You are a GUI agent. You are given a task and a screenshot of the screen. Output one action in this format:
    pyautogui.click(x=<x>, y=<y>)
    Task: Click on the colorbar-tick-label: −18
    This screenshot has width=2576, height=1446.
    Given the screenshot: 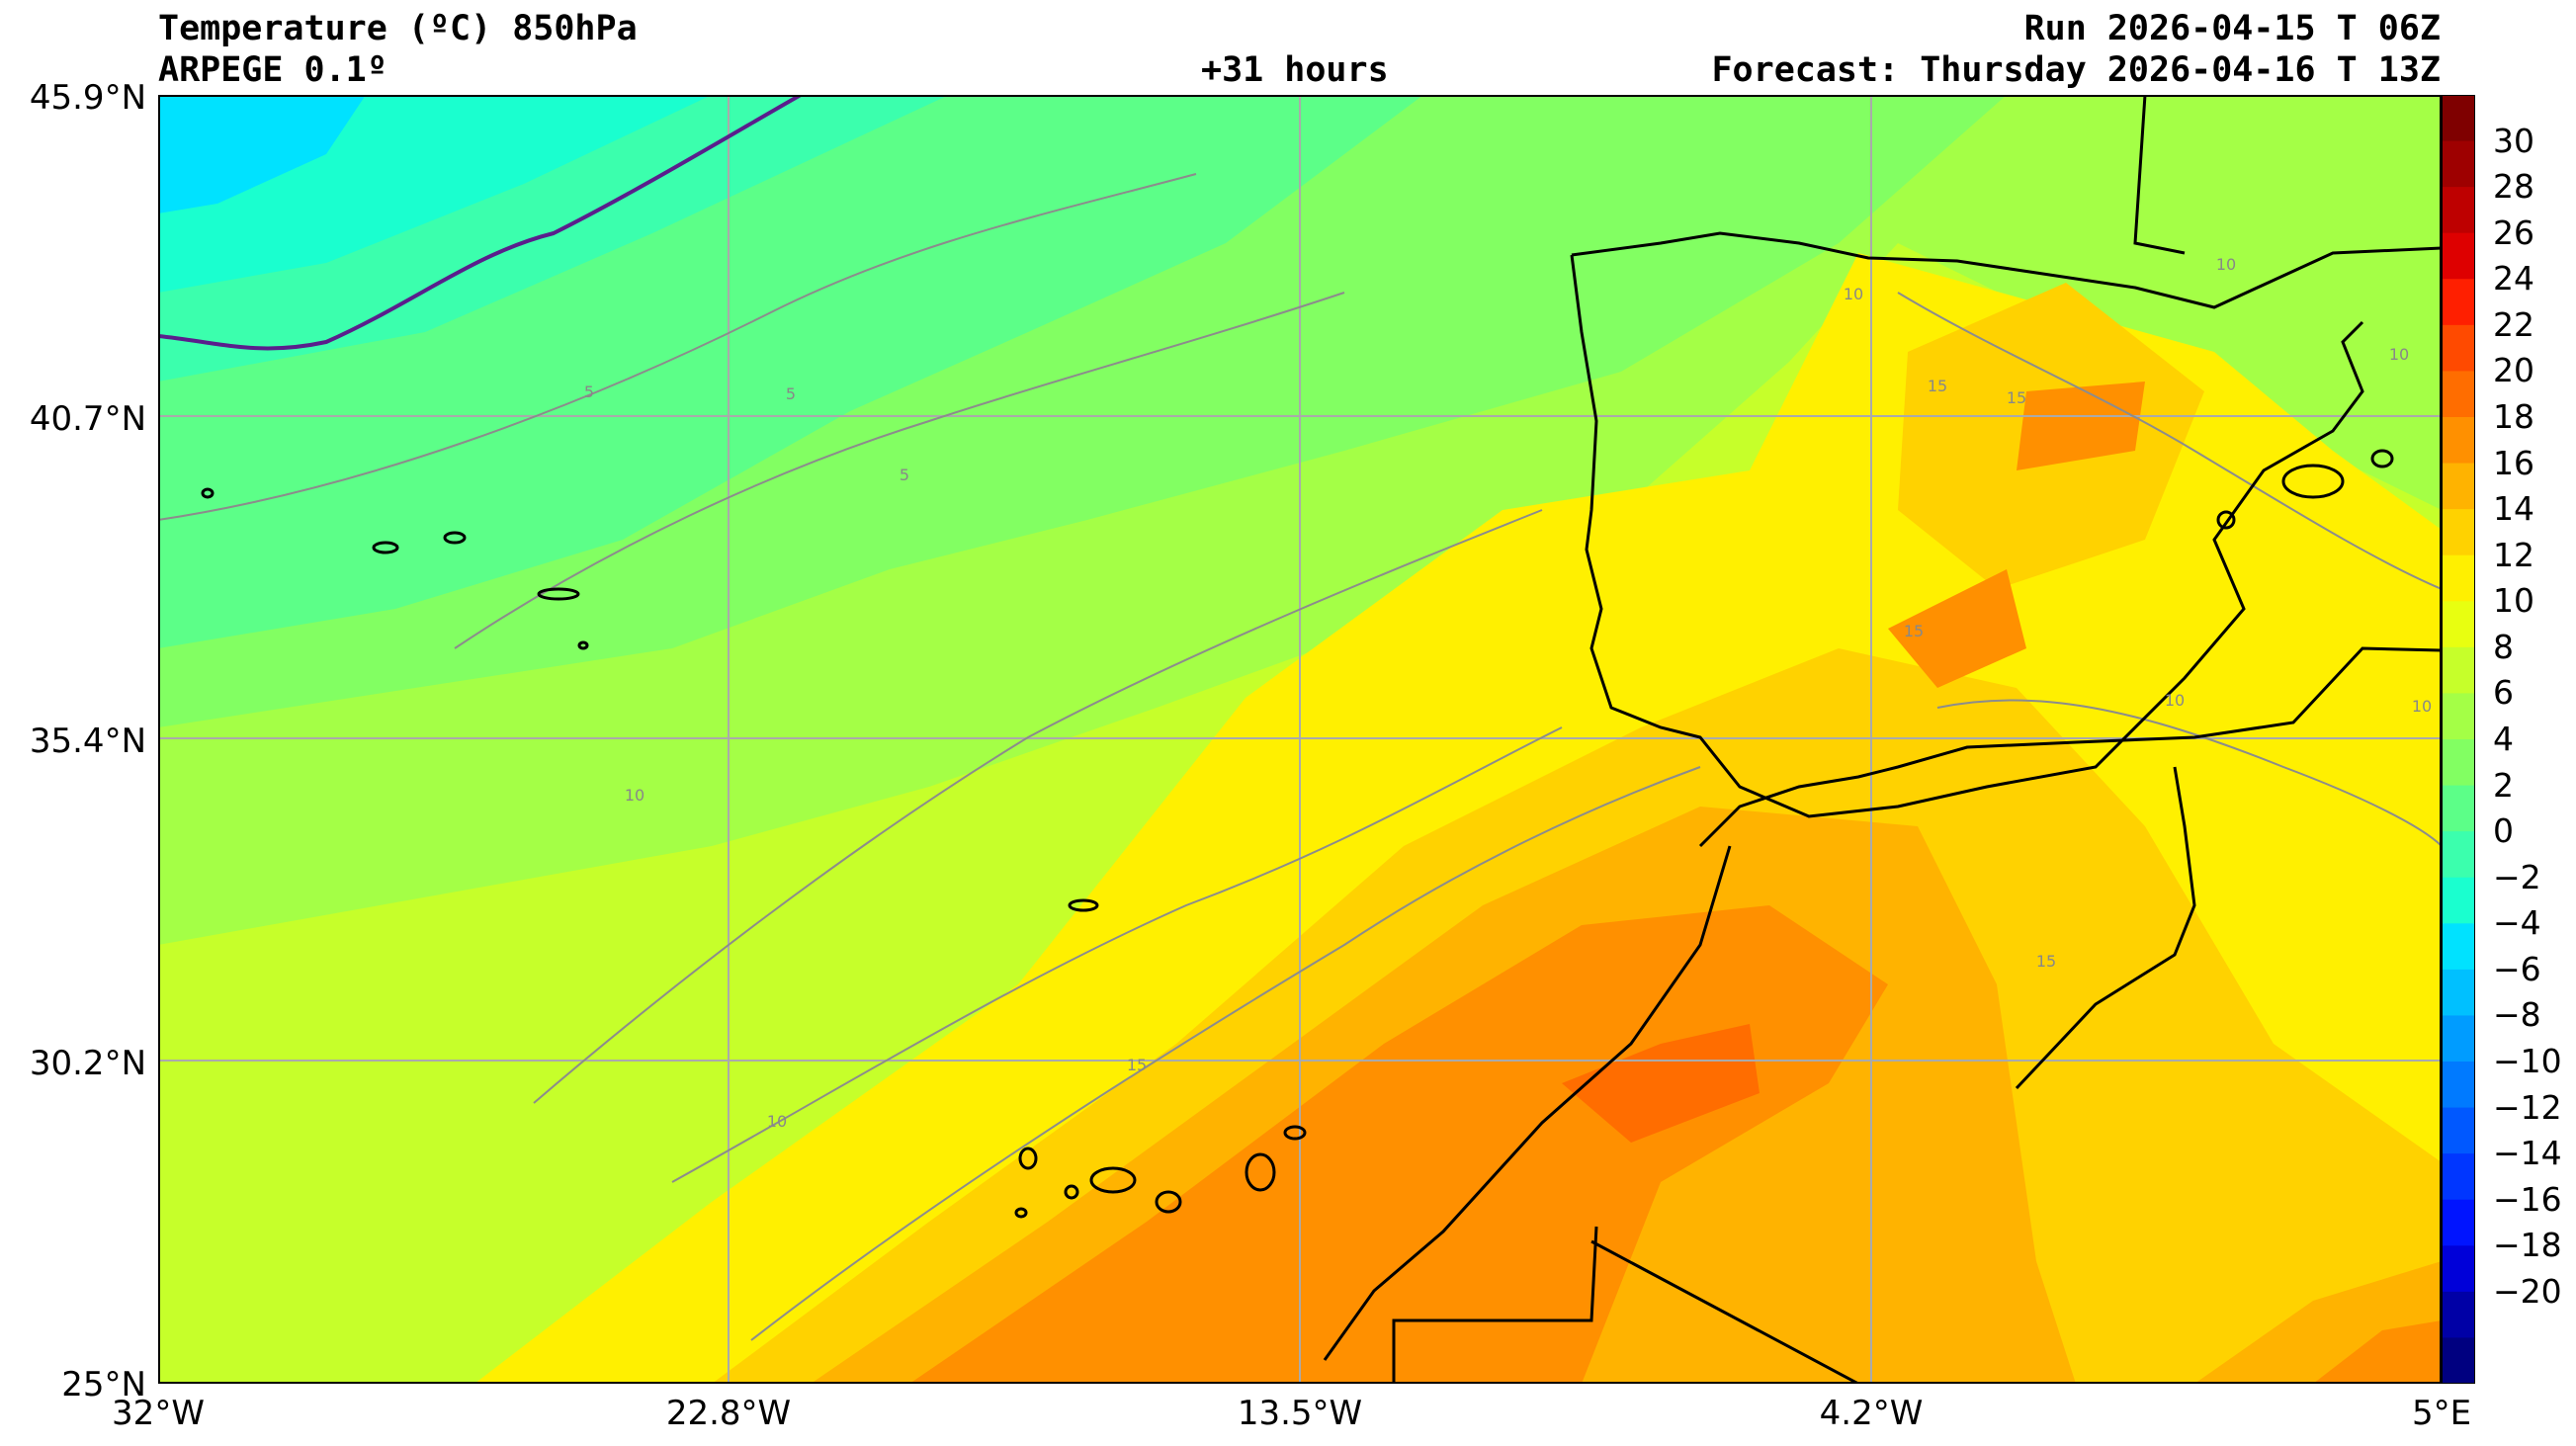 What is the action you would take?
    pyautogui.click(x=2527, y=1245)
    